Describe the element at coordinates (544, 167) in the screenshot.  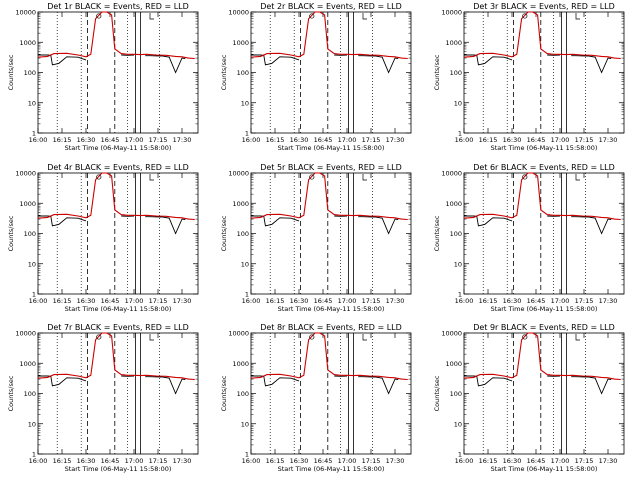
I see `panel-title: Det 6r BLACK = Events, RED = LLD` at that location.